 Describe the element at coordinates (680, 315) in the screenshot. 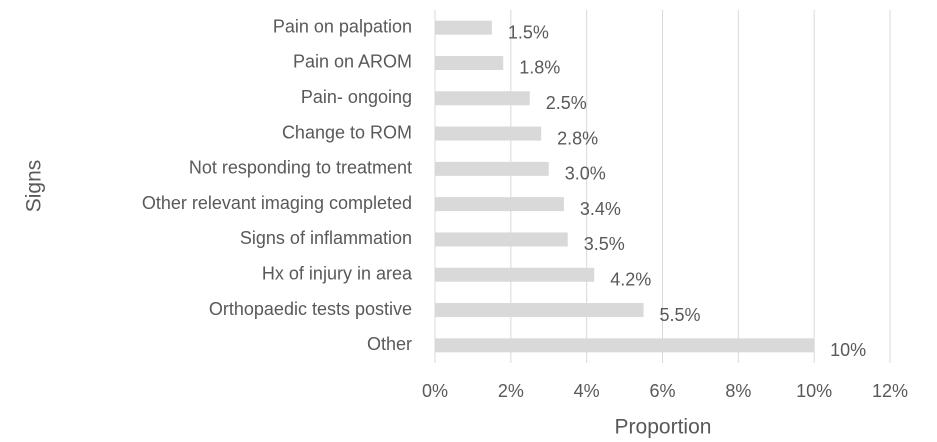

I see `data-label: 5.5%` at that location.